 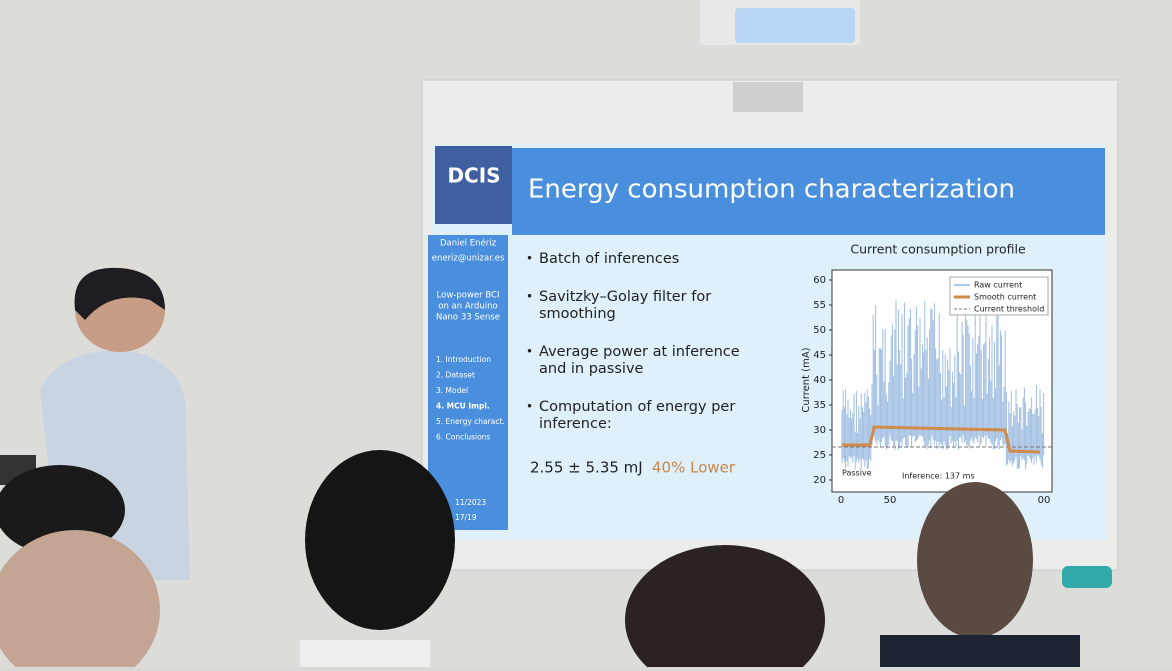 What do you see at coordinates (468, 259) in the screenshot?
I see `email: eneriz@unizar.es` at bounding box center [468, 259].